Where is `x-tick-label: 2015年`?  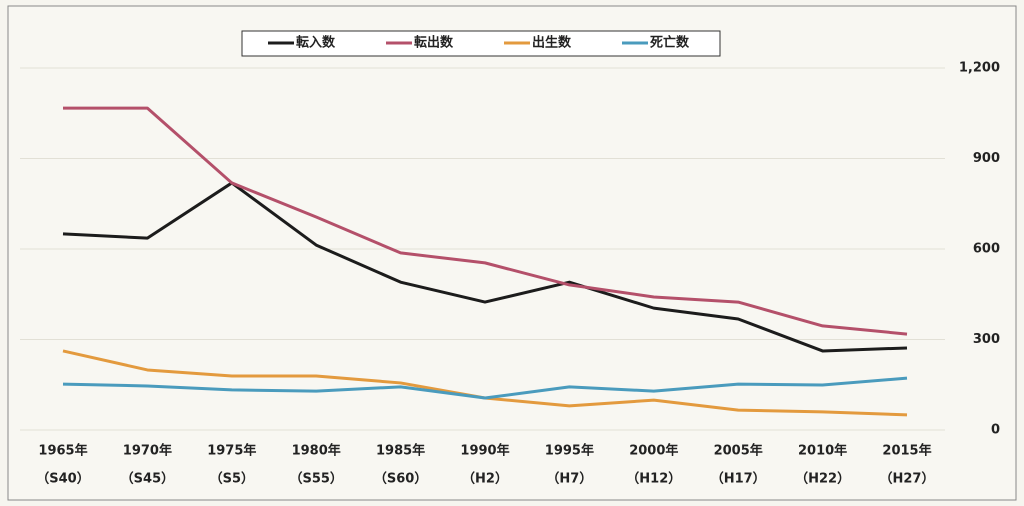
x-tick-label: 2015年 is located at coordinates (906, 451).